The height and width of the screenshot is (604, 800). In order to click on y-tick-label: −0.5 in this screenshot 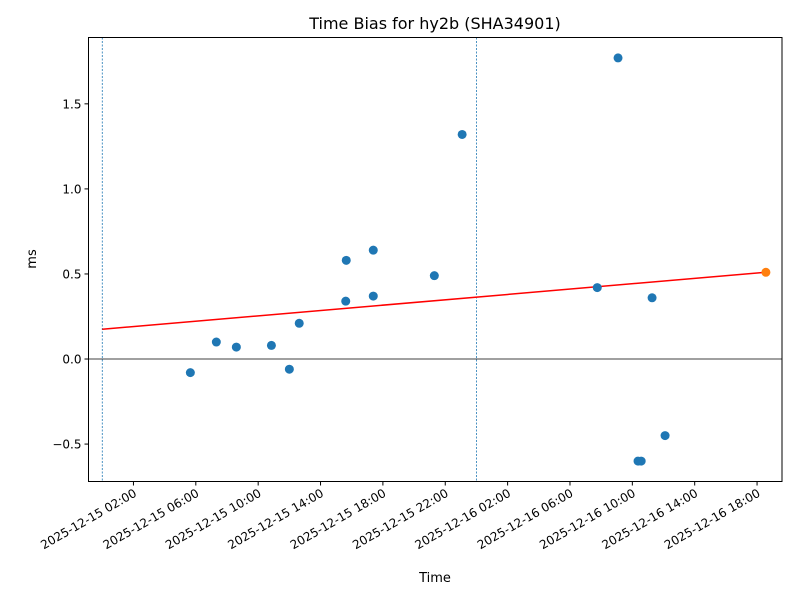, I will do `click(66, 445)`.